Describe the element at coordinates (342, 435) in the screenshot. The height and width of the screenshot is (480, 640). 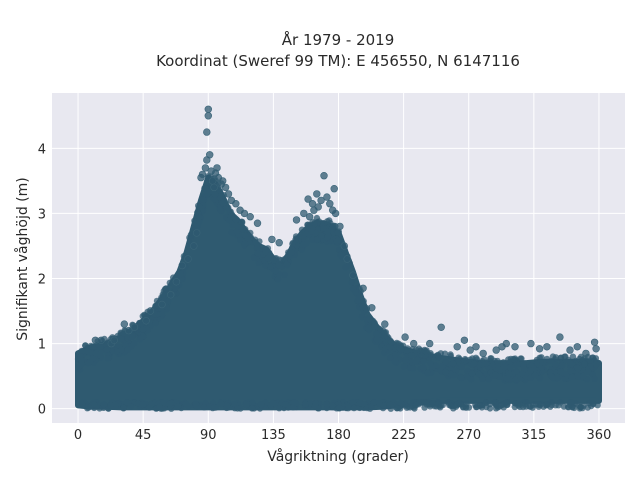
I see `x-axis-ticks: 0 45 90 135 180 225 270 315 360` at that location.